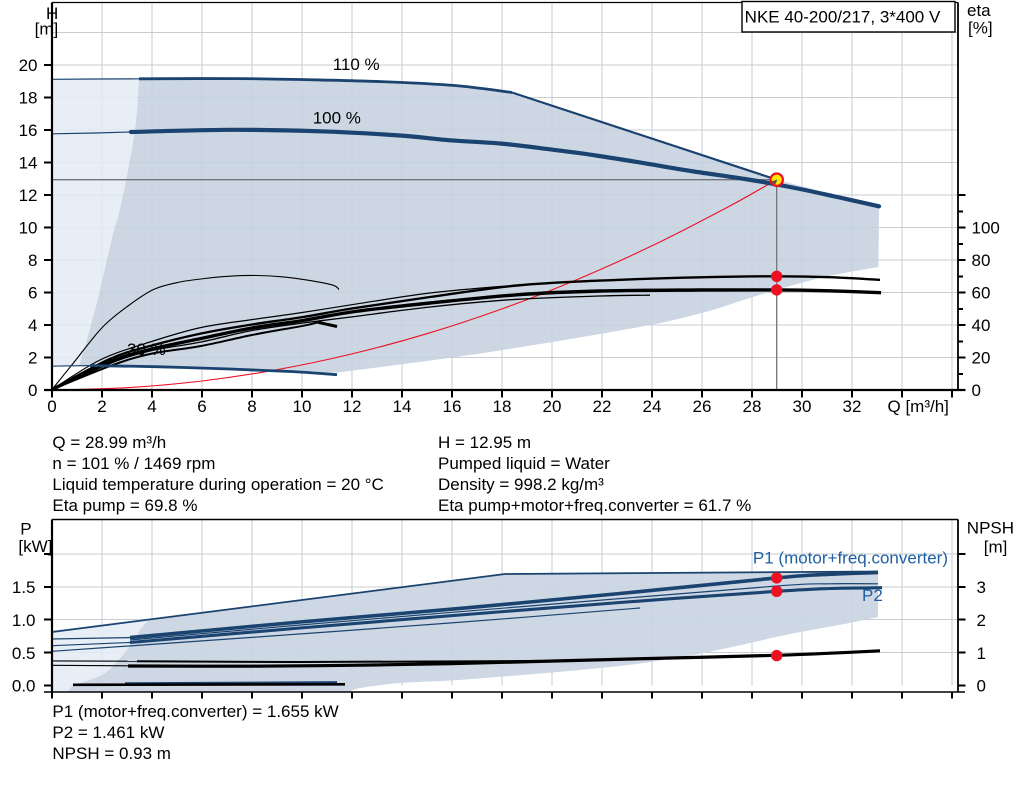 Image resolution: width=1024 pixels, height=786 pixels. I want to click on svg-text: 110 %, so click(356, 64).